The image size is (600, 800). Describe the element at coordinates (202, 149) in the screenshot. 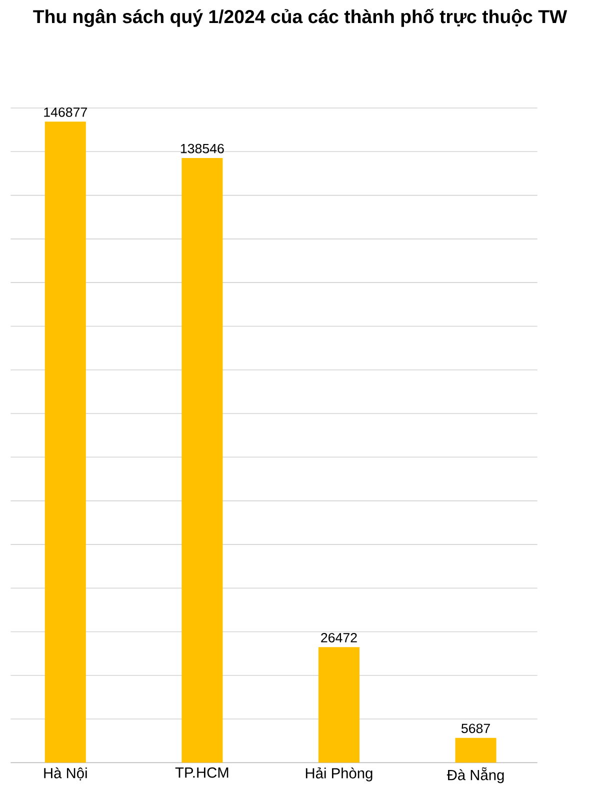

I see `data-label: 138546` at that location.